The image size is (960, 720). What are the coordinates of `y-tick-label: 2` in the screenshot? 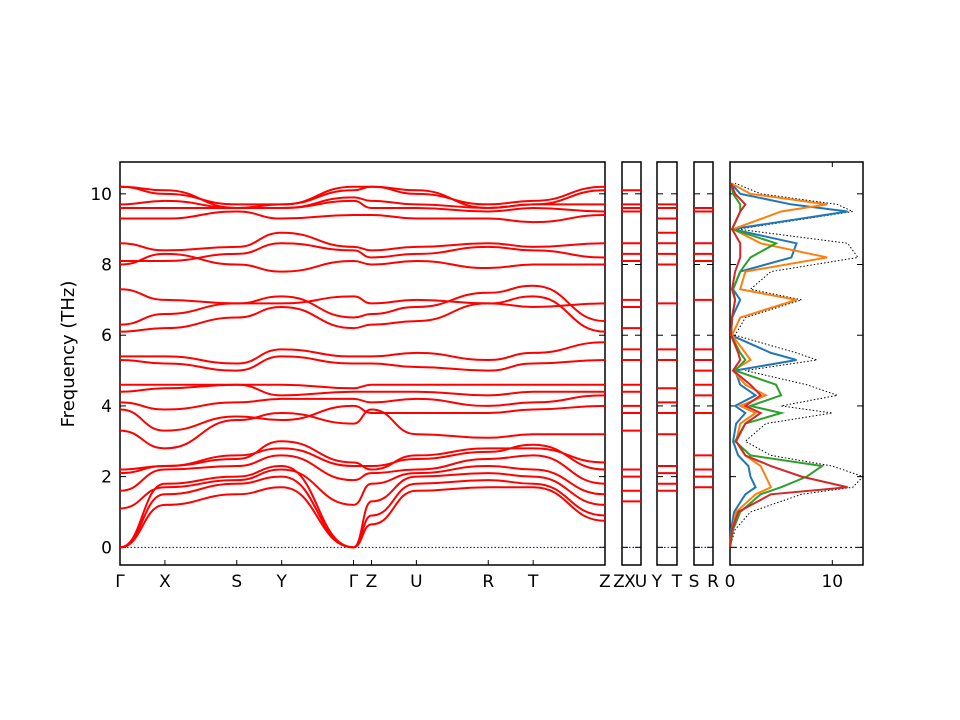 It's located at (106, 478).